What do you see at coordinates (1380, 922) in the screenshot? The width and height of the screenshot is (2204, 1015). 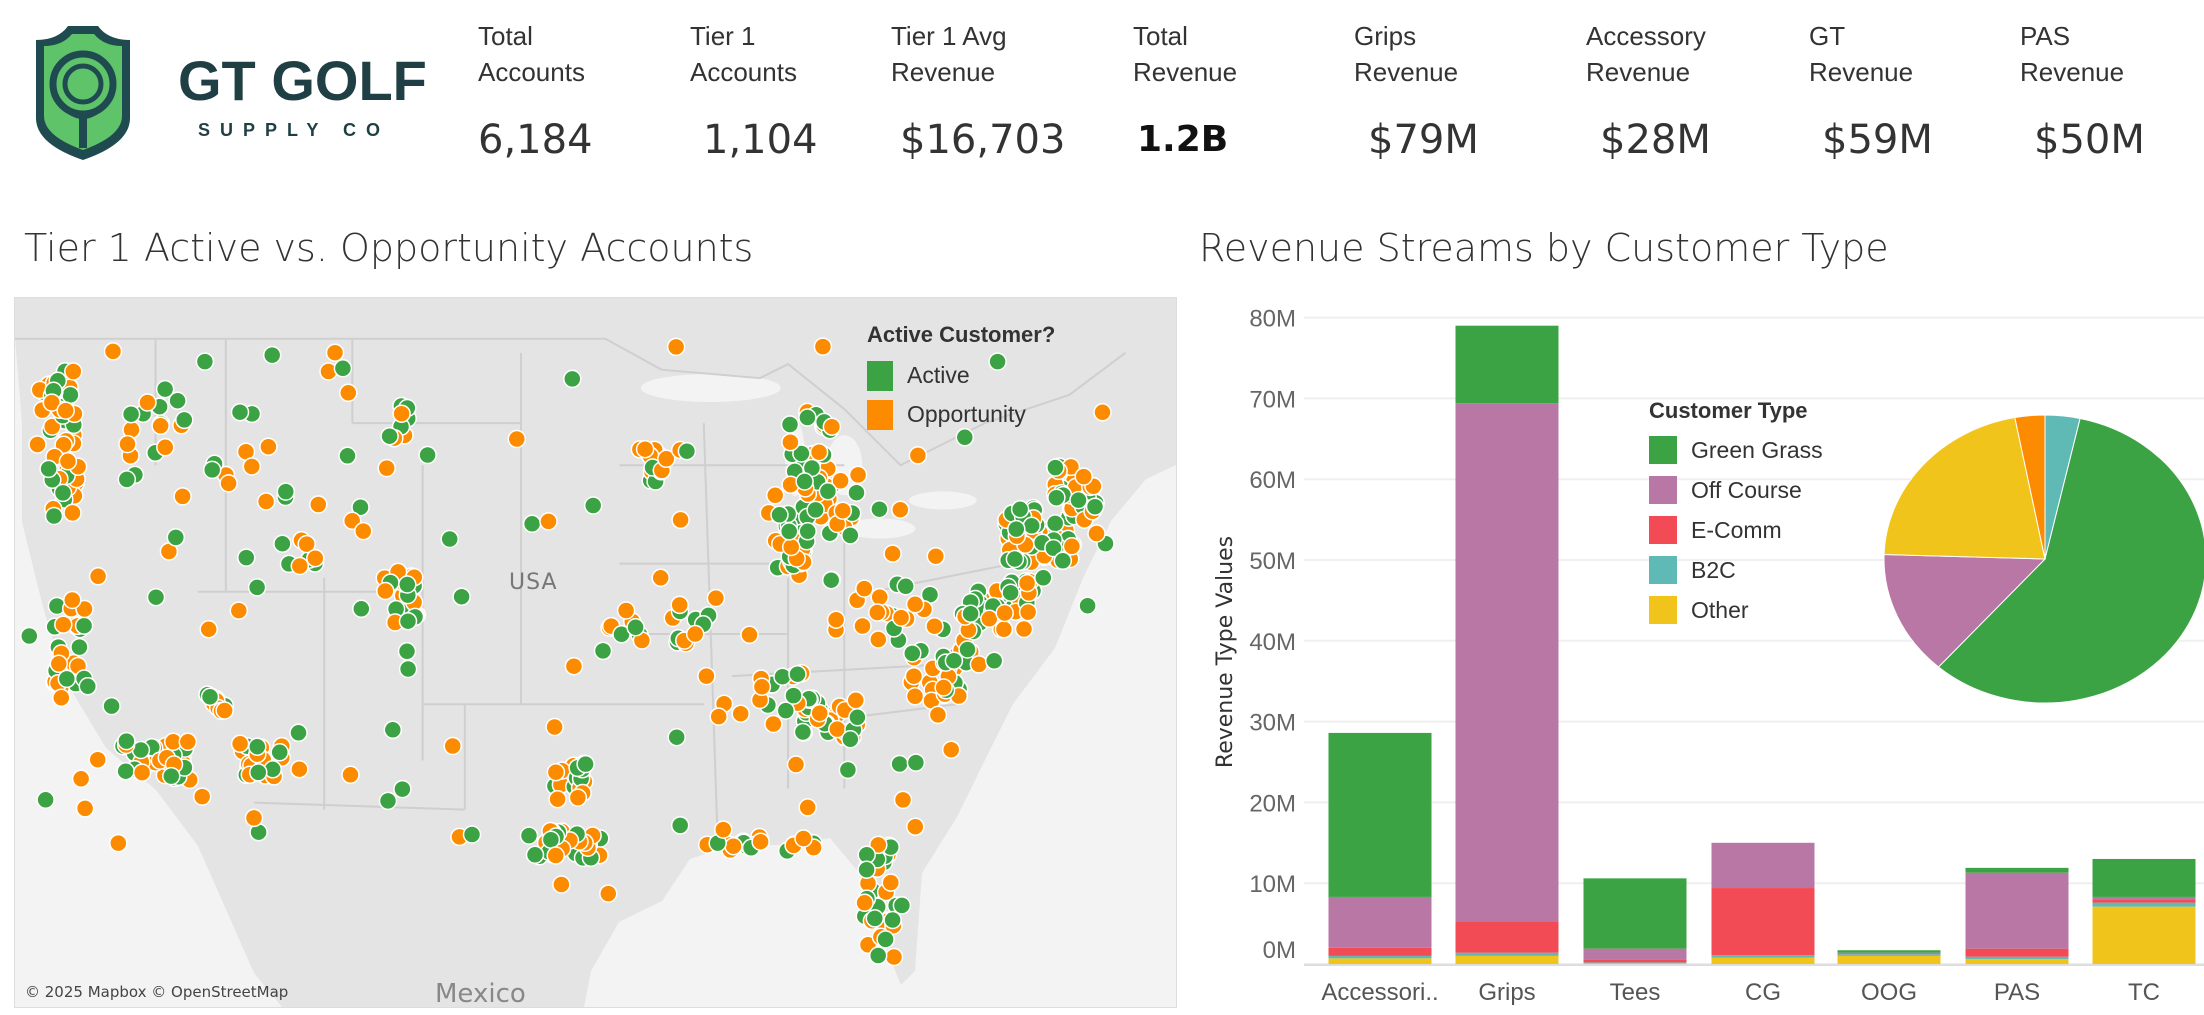 I see `bar-segment-off-course` at bounding box center [1380, 922].